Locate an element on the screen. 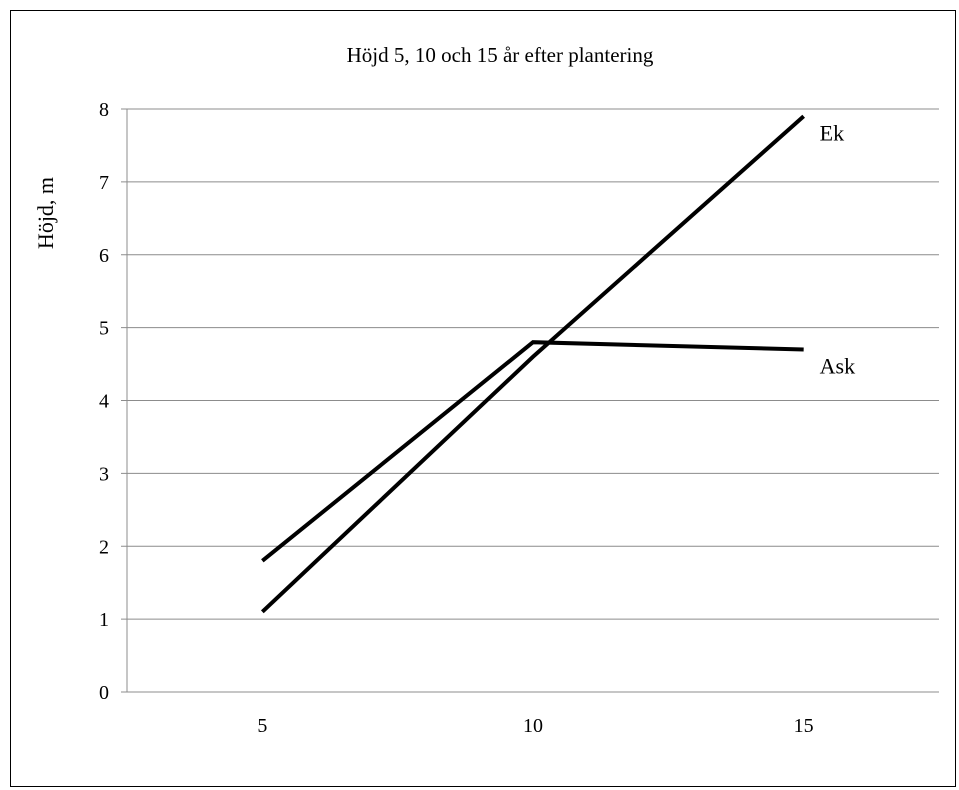 The image size is (959, 790). series-label-ask: Ask is located at coordinates (837, 365).